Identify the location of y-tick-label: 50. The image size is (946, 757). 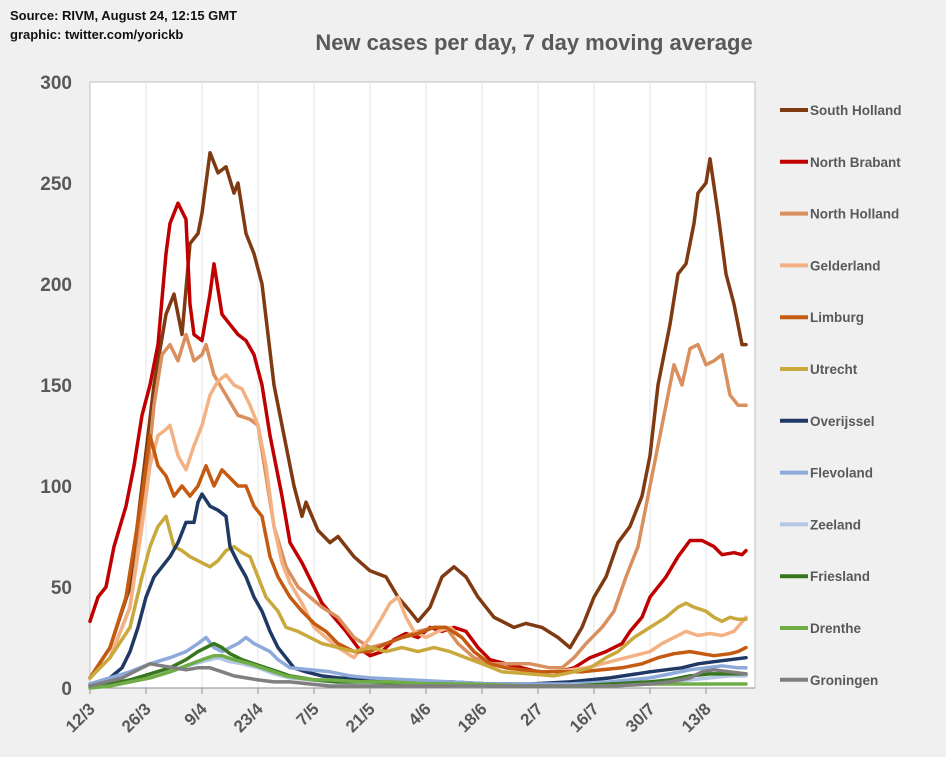
(61, 588).